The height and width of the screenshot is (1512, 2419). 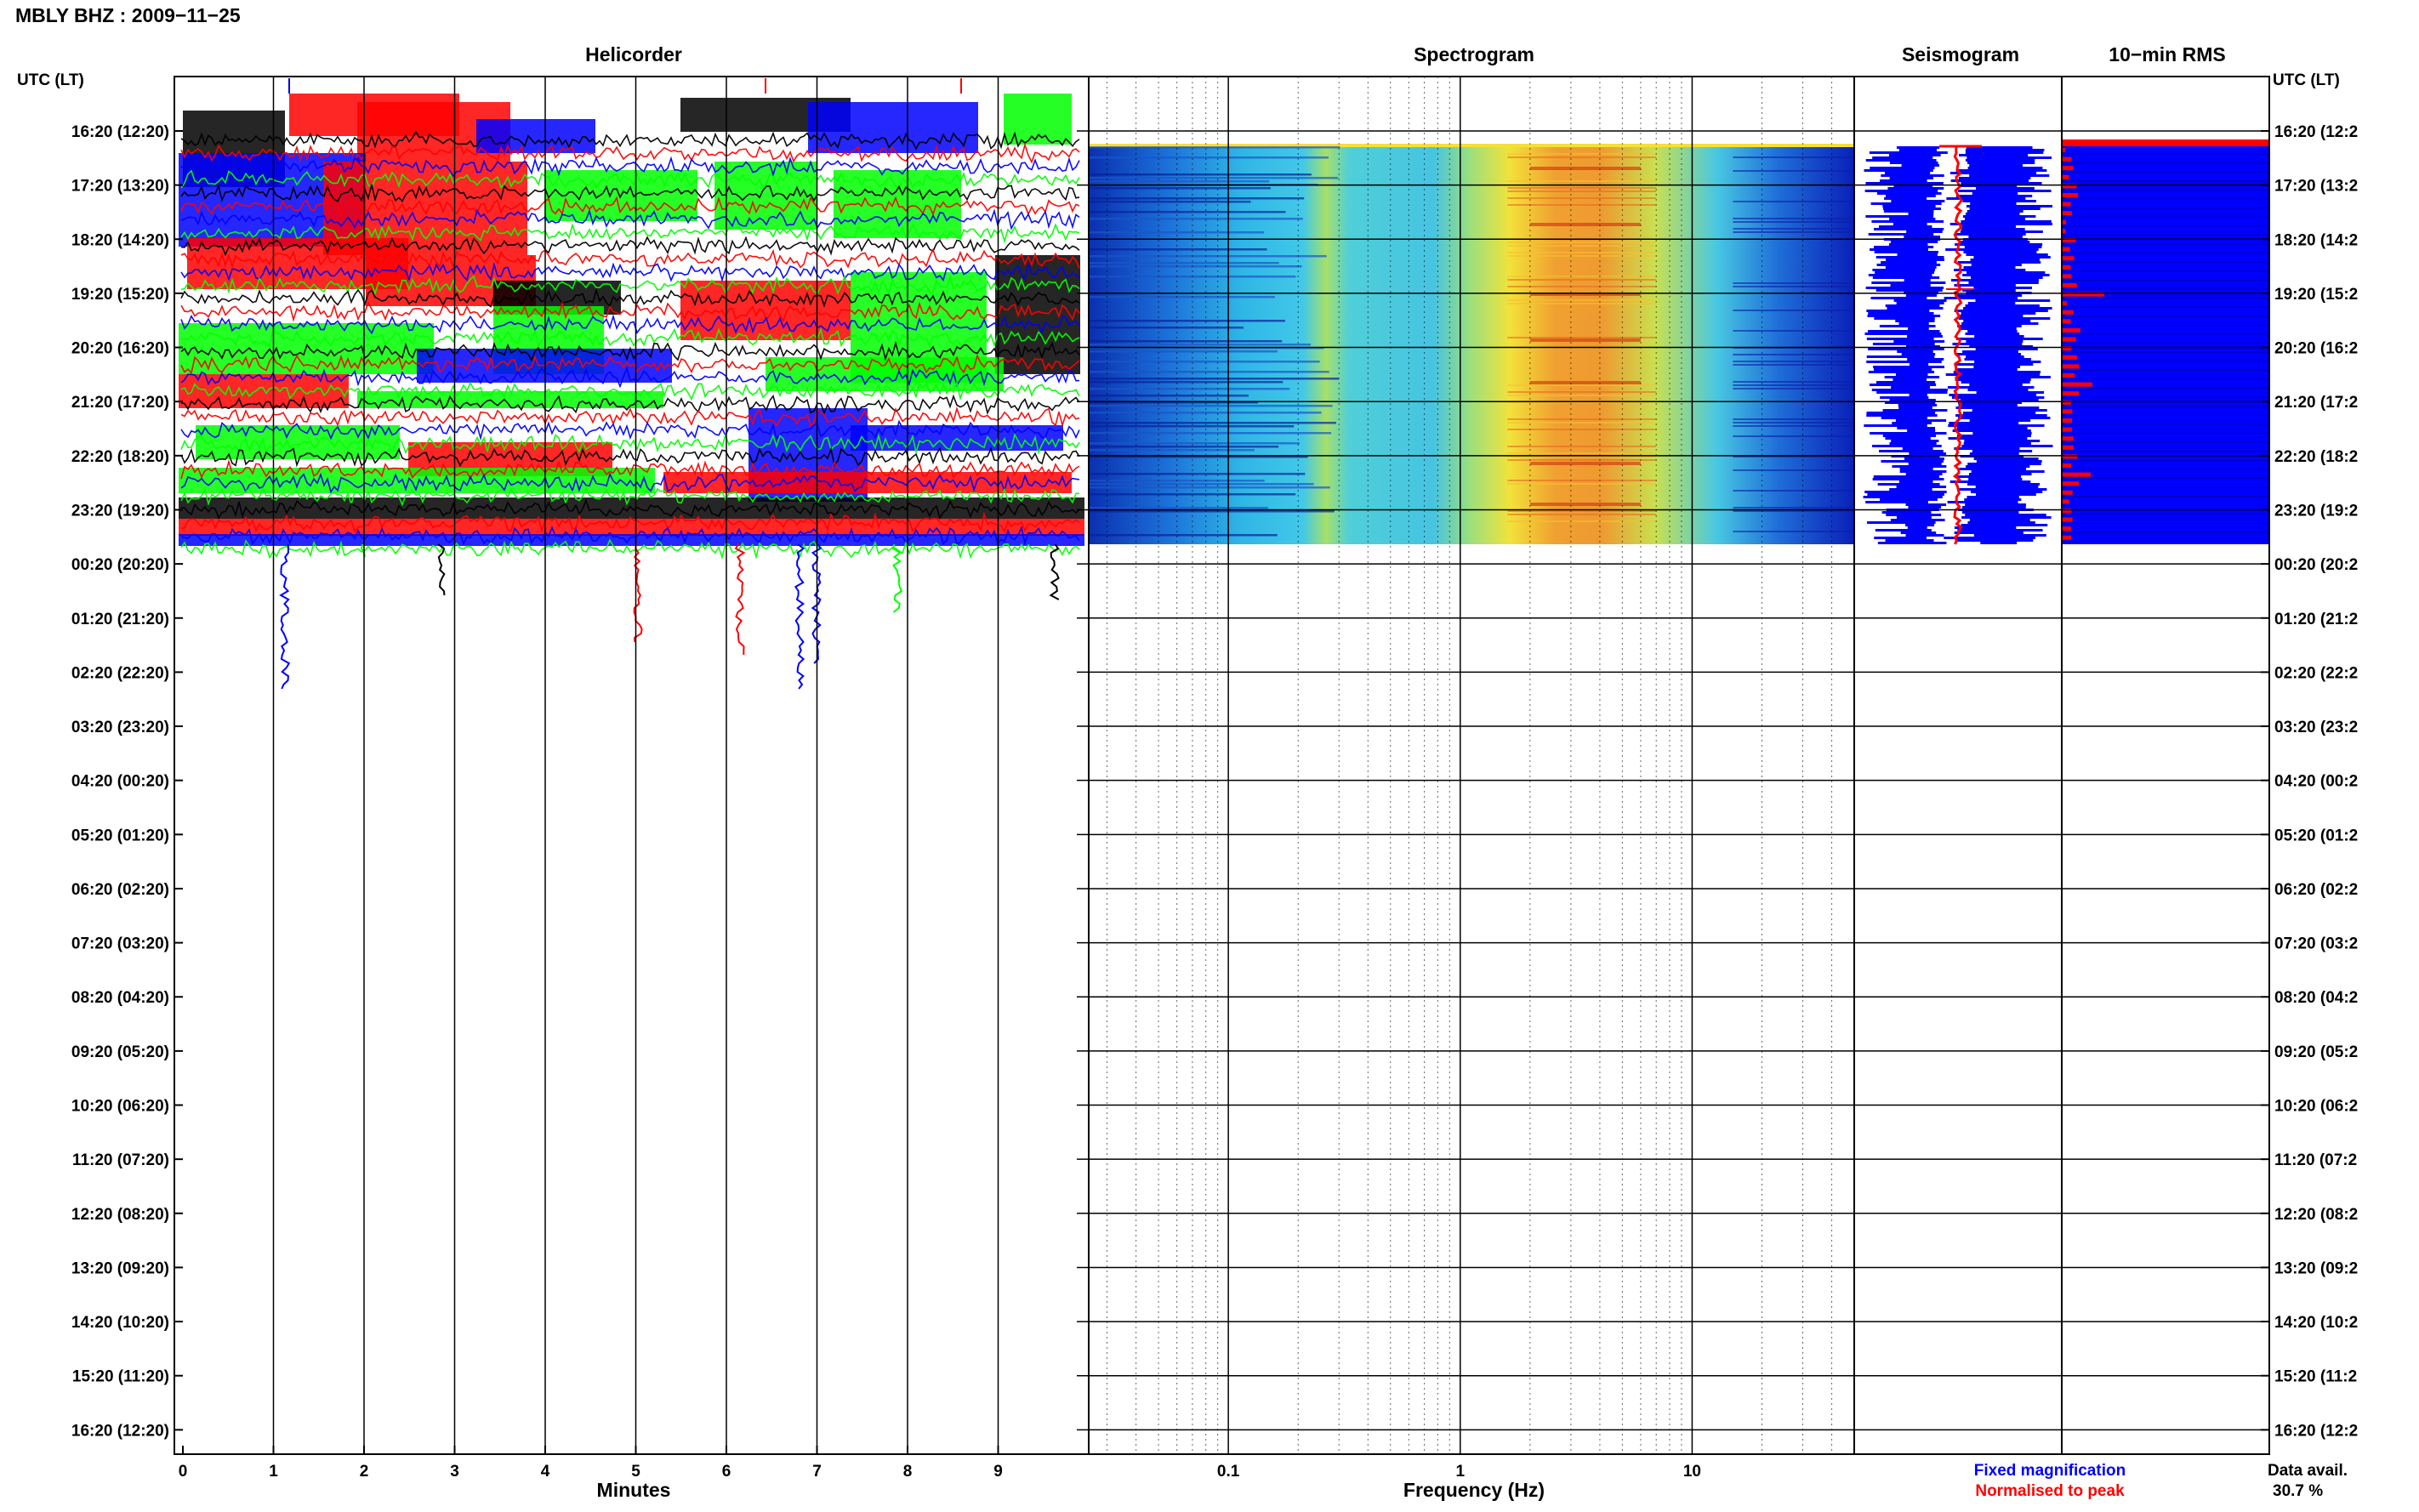 What do you see at coordinates (2167, 54) in the screenshot?
I see `rms-title: 10−min RMS` at bounding box center [2167, 54].